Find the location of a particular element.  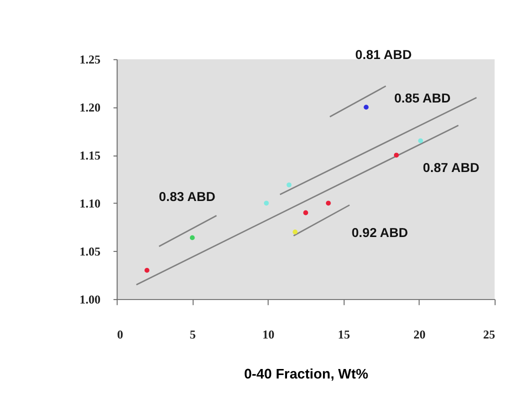

x-tick-label: 25 is located at coordinates (489, 334).